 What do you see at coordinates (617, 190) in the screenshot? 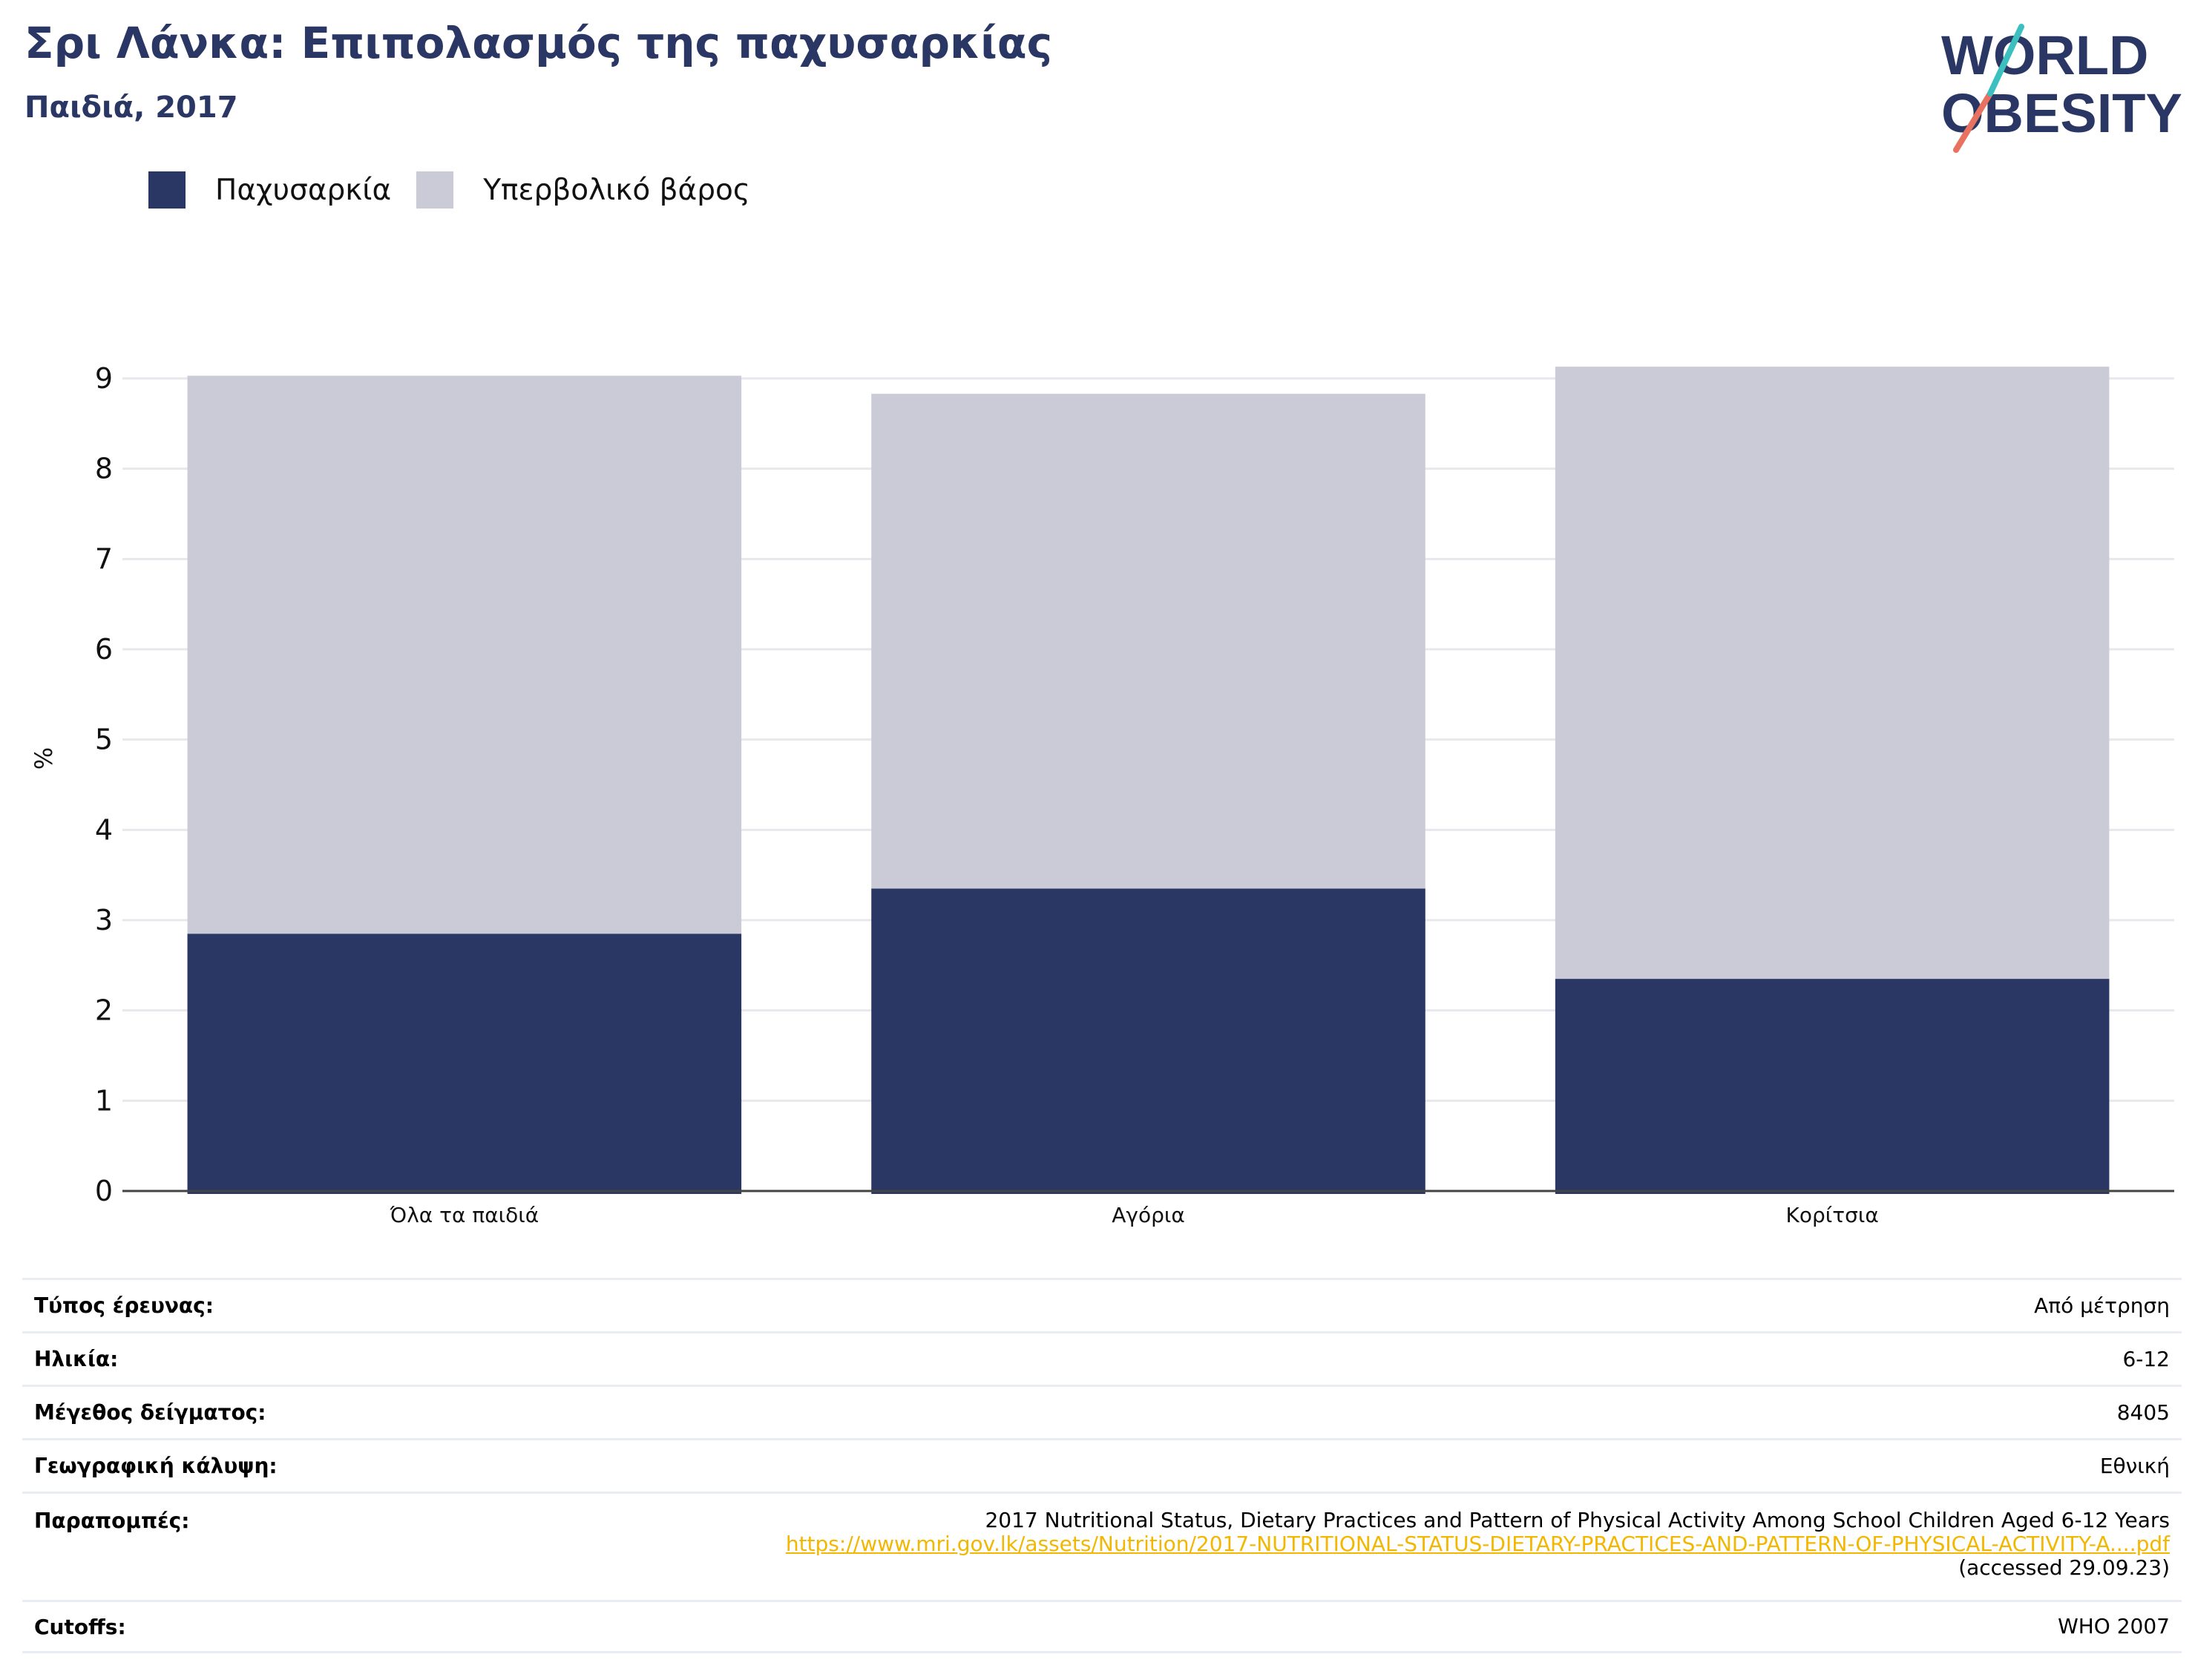
I see `legend-label-overweight: Υπερβολικό βάρος` at bounding box center [617, 190].